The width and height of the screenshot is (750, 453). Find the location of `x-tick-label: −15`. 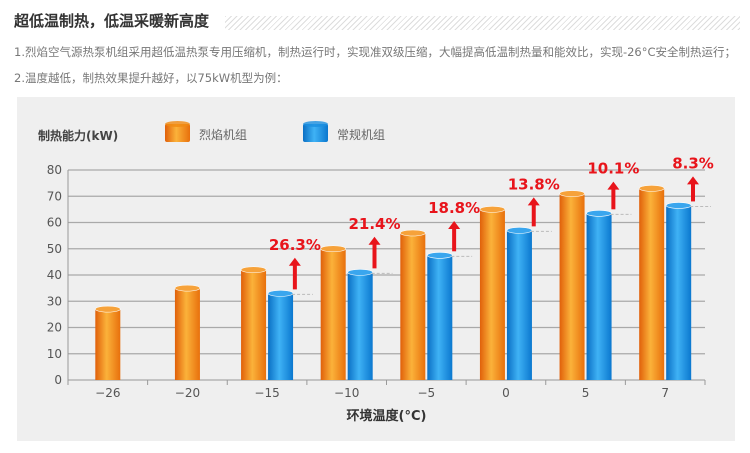

x-tick-label: −15 is located at coordinates (266, 393).